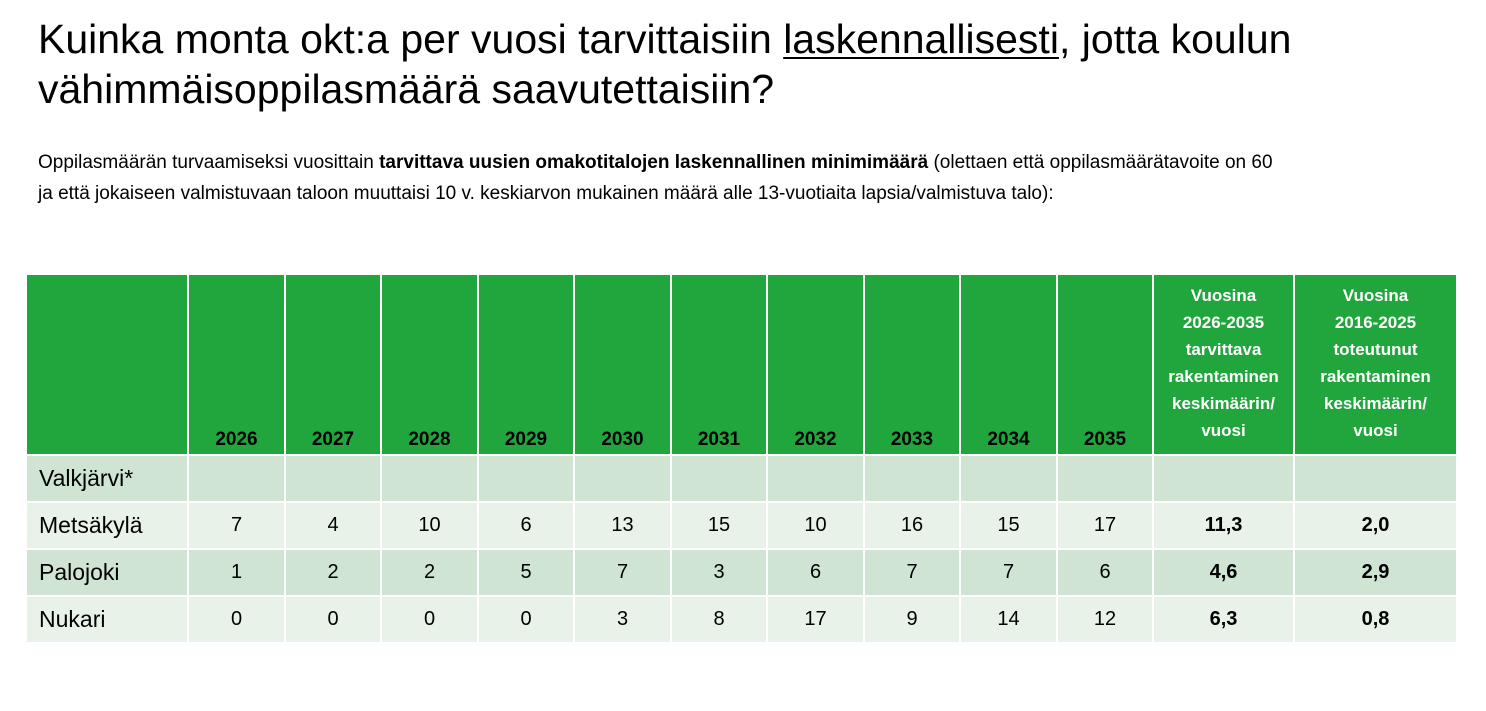  I want to click on year-header-2031: 2031, so click(719, 364).